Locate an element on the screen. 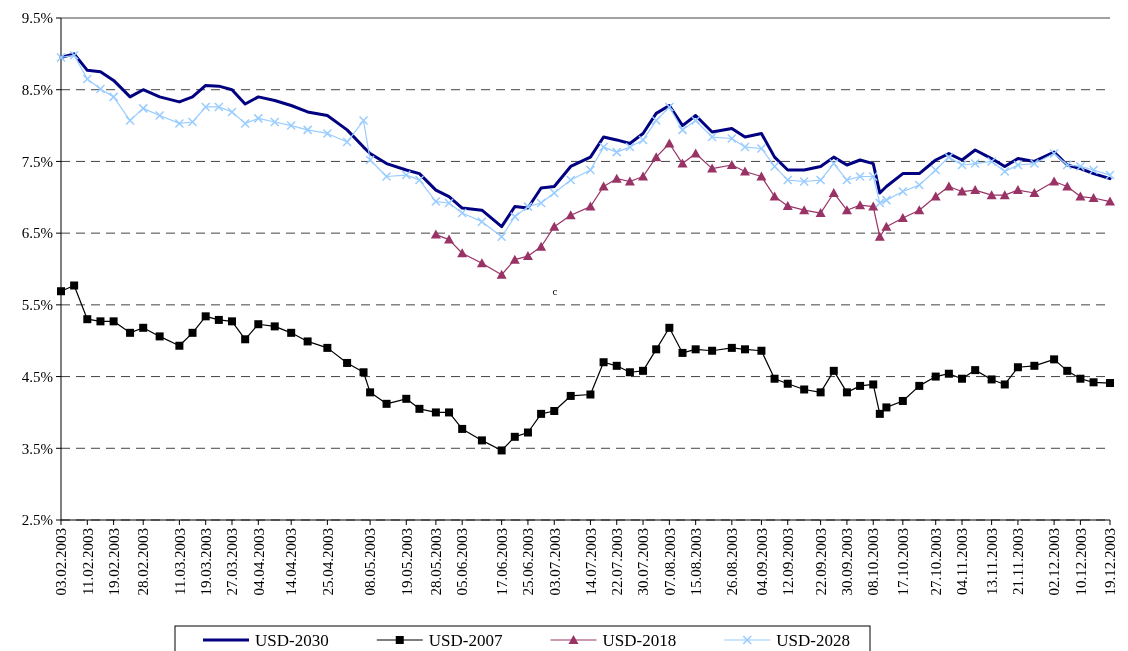 This screenshot has width=1128, height=651. x-tick-label: 15.08.2003 is located at coordinates (695, 562).